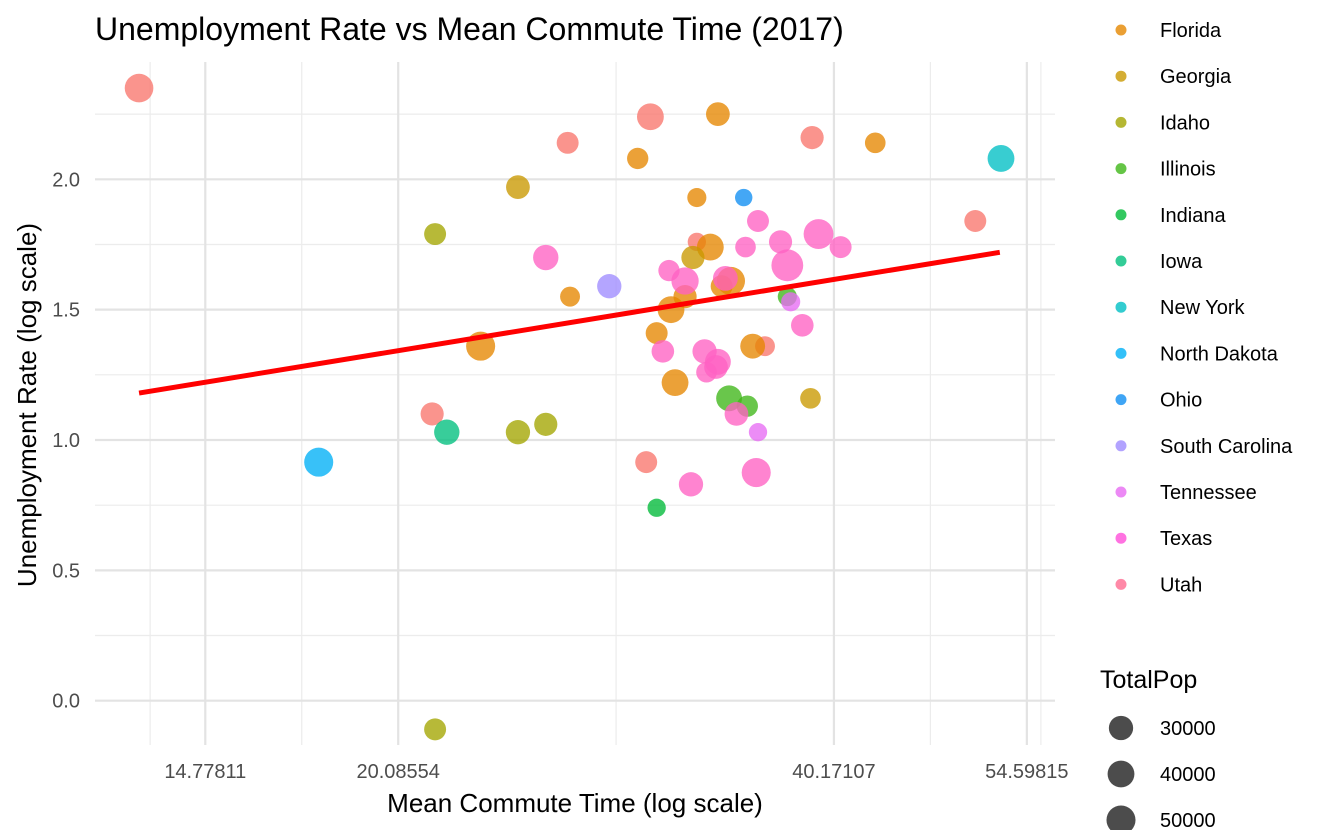  What do you see at coordinates (1185, 123) in the screenshot?
I see `legend-label: Idaho` at bounding box center [1185, 123].